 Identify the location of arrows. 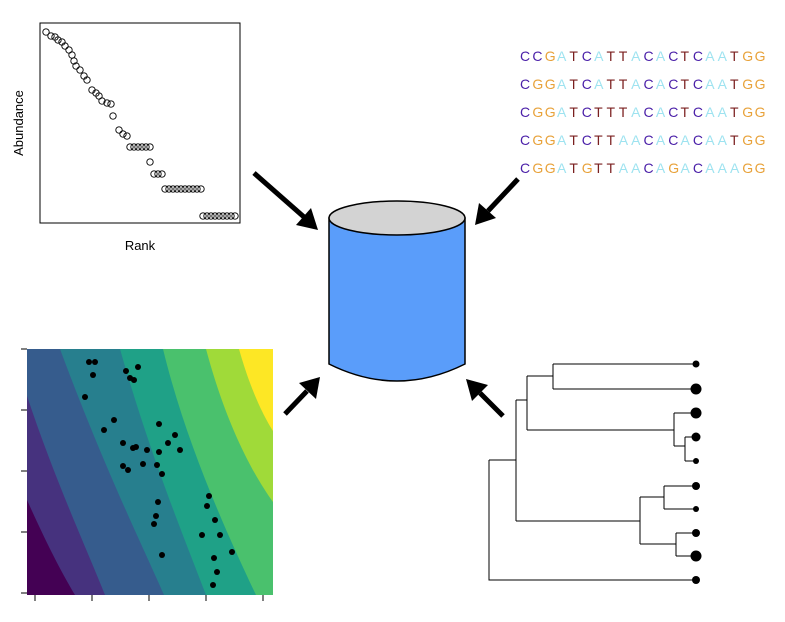
(386, 294).